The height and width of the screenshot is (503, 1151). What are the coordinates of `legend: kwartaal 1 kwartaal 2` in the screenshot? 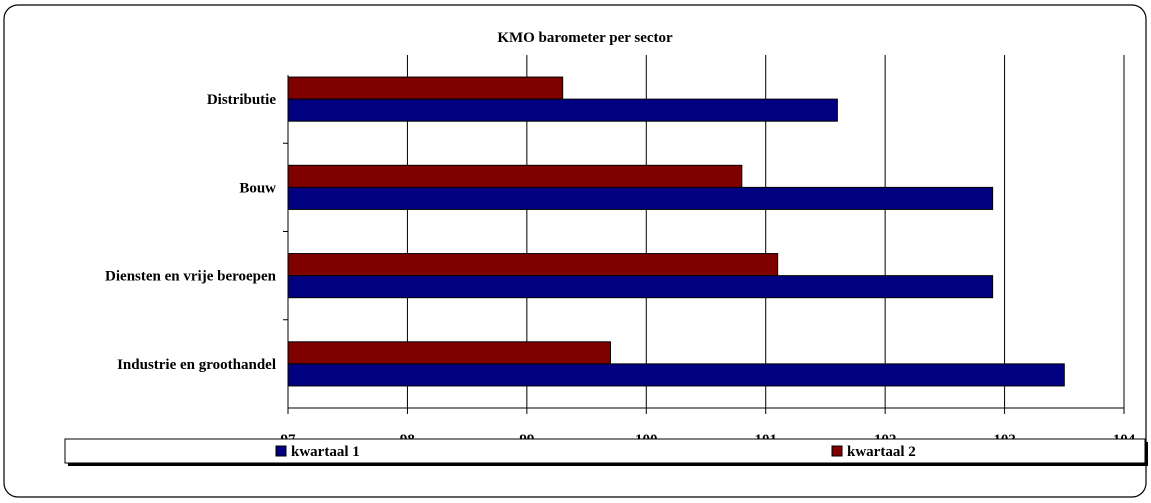 It's located at (606, 452).